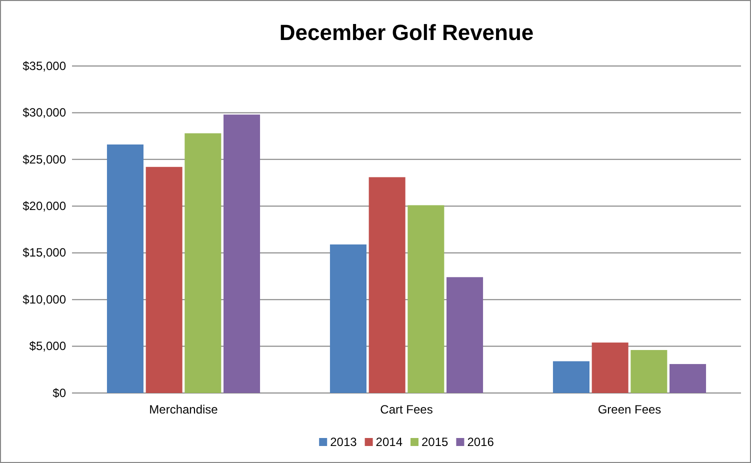 This screenshot has height=463, width=751. Describe the element at coordinates (44, 205) in the screenshot. I see `y-tick-label: $20,000` at that location.